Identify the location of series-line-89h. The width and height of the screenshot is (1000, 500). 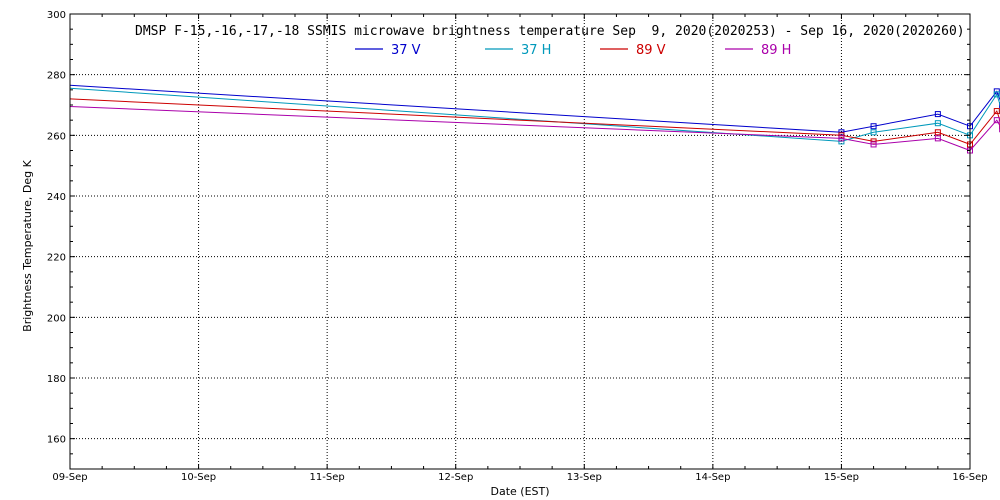
(534, 129).